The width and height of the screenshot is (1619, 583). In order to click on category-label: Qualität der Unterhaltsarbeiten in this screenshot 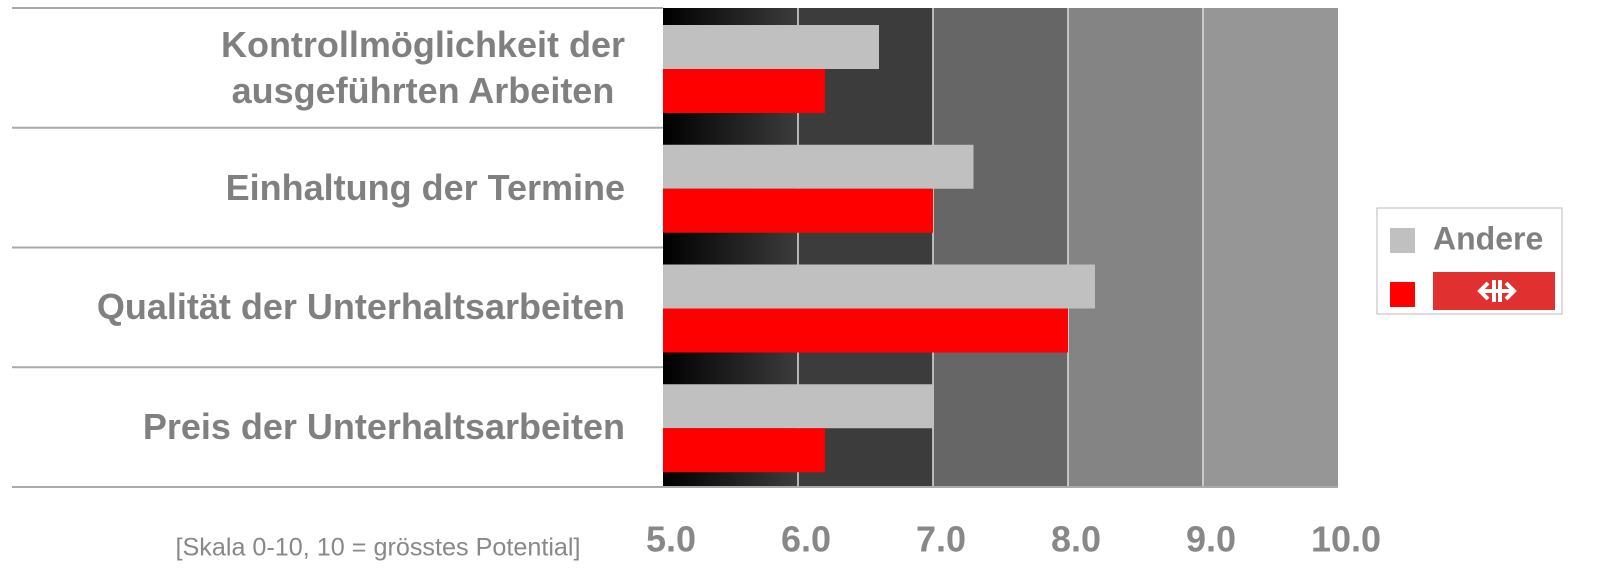, I will do `click(312, 308)`.